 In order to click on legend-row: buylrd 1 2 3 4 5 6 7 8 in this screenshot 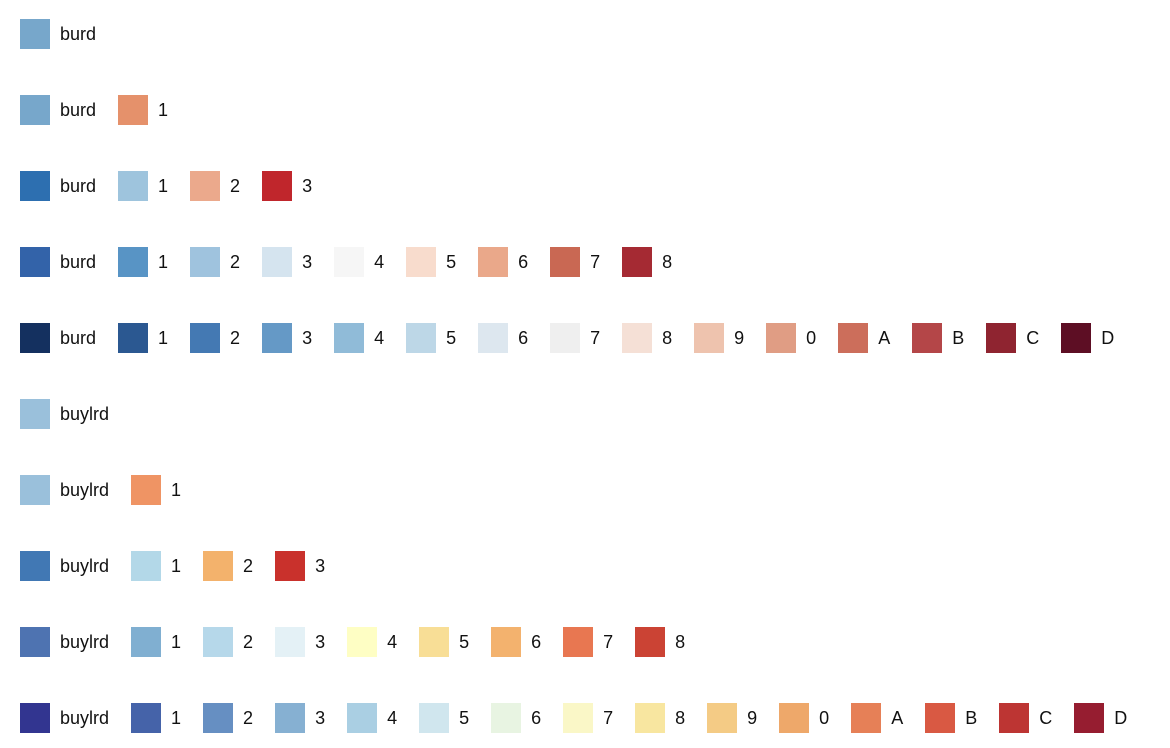, I will do `click(363, 642)`.